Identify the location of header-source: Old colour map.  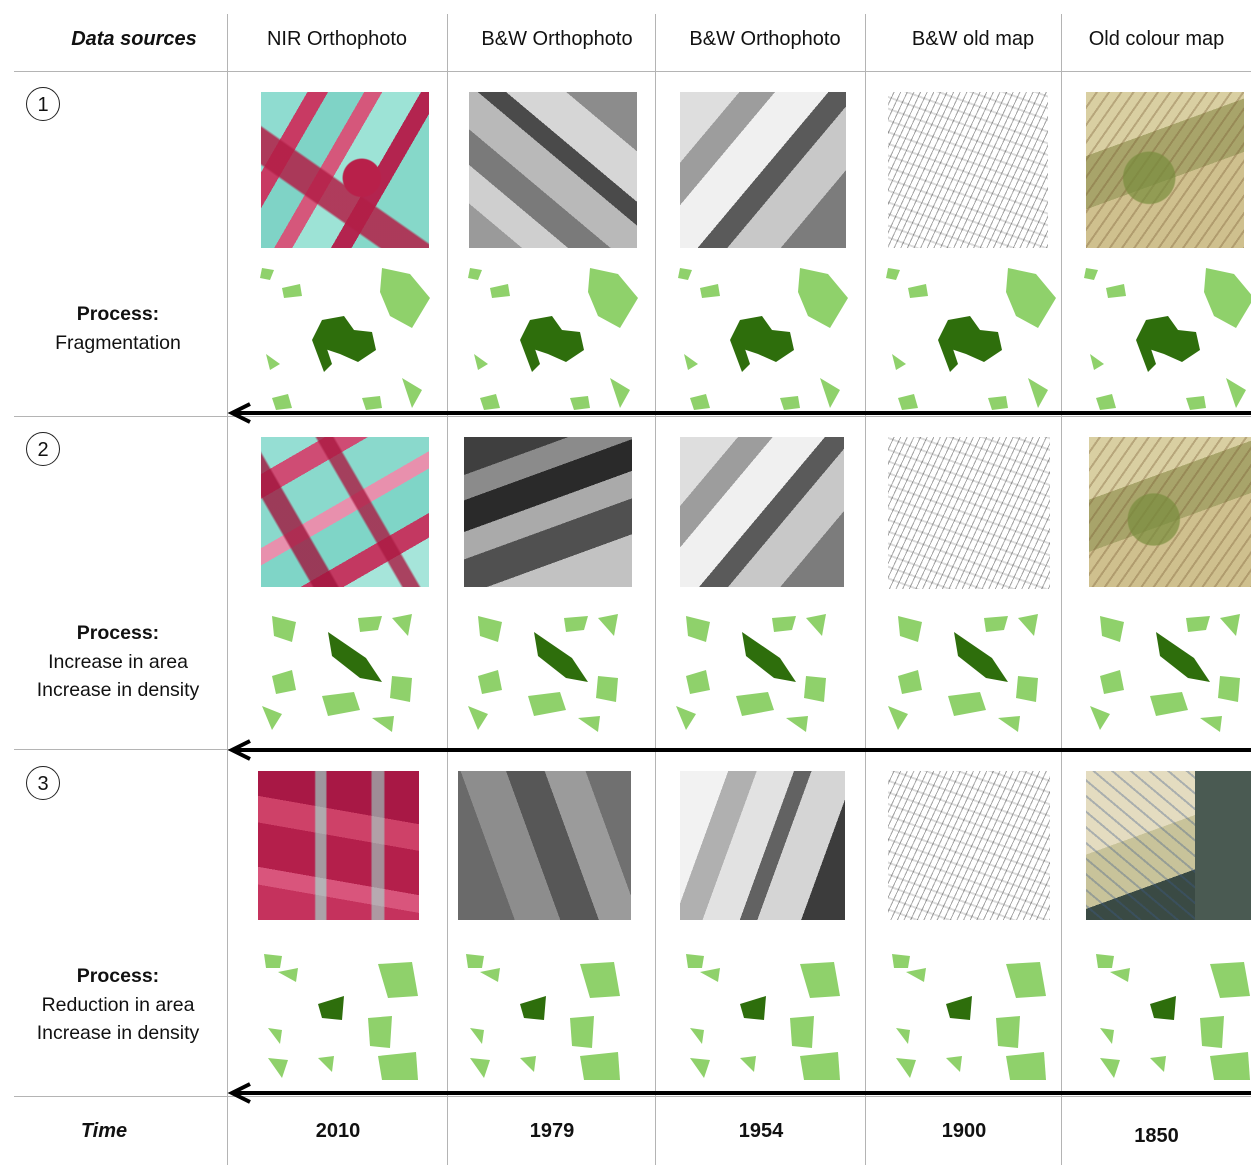
(1156, 39).